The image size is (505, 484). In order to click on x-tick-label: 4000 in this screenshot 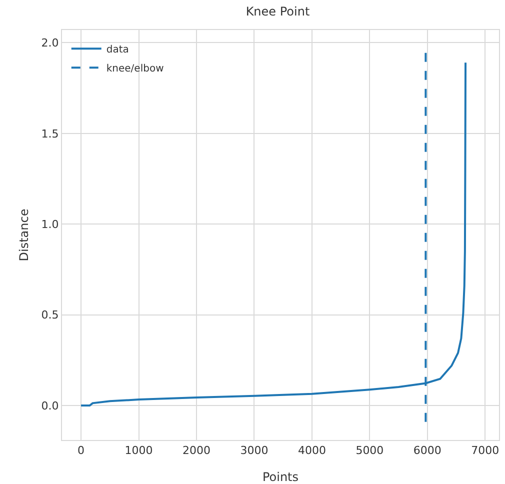, I will do `click(312, 451)`.